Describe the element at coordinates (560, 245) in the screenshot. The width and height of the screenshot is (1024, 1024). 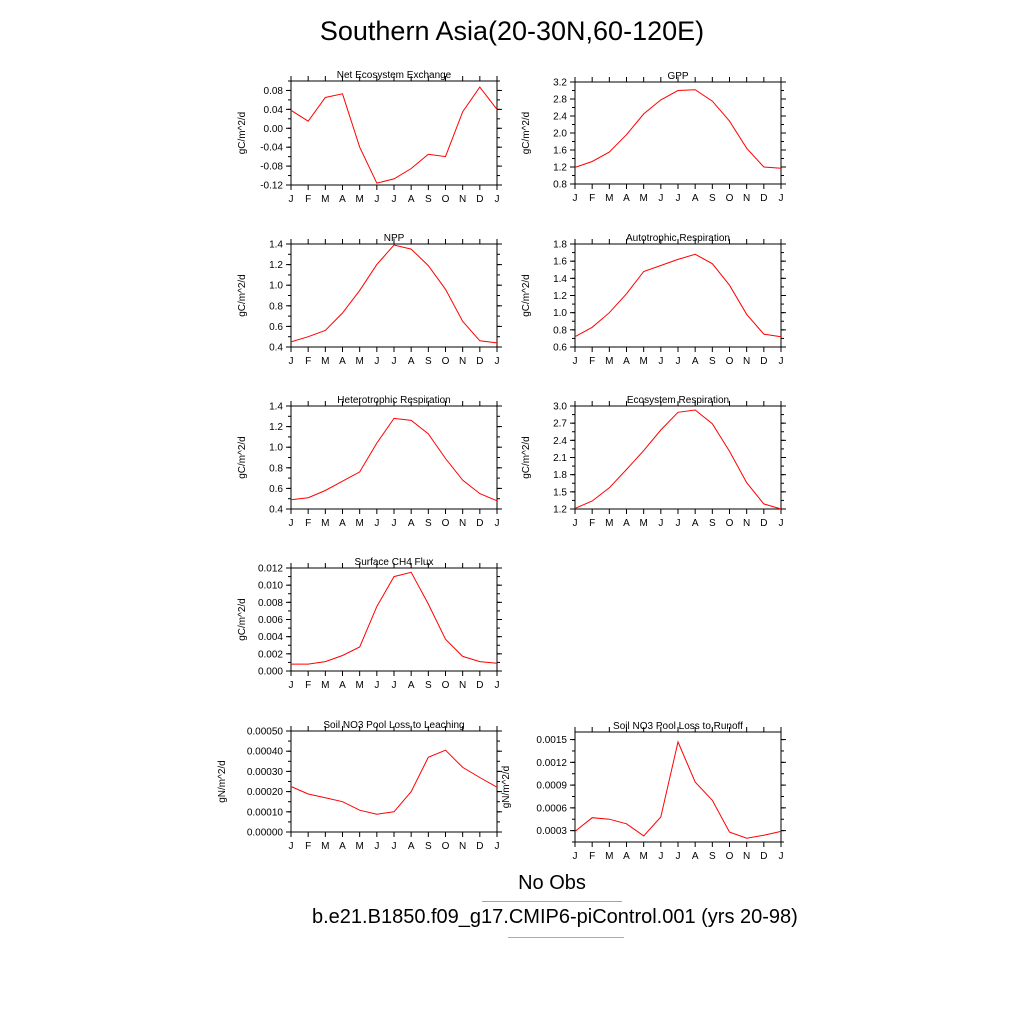
I see `y-tick-label: 1.8` at that location.